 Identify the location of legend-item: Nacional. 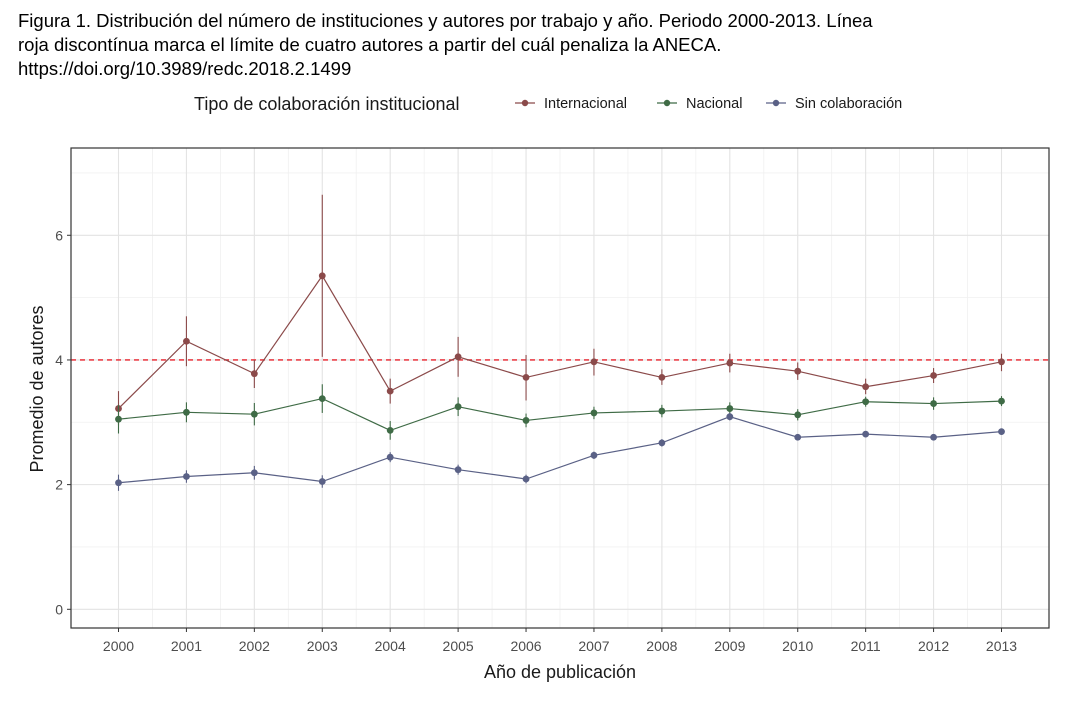
(699, 104).